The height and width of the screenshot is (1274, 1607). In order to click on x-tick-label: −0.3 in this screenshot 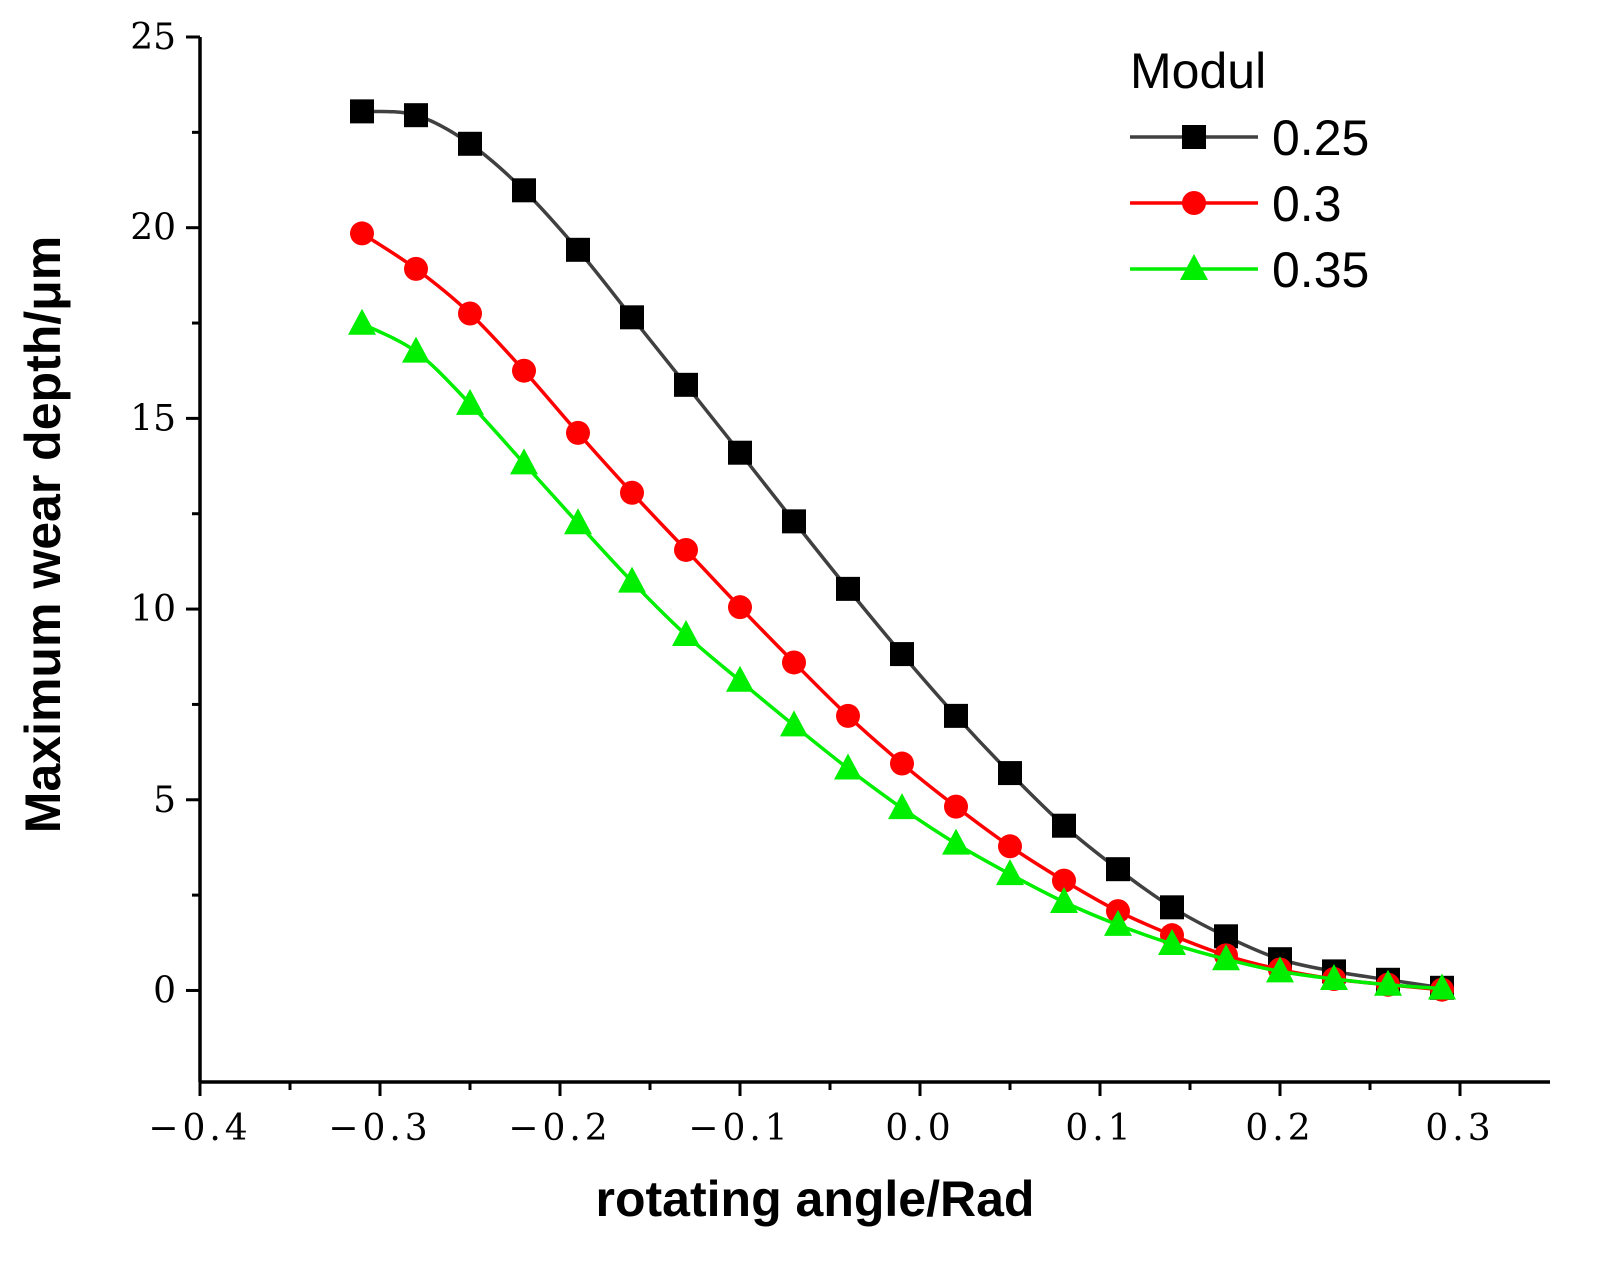, I will do `click(379, 1128)`.